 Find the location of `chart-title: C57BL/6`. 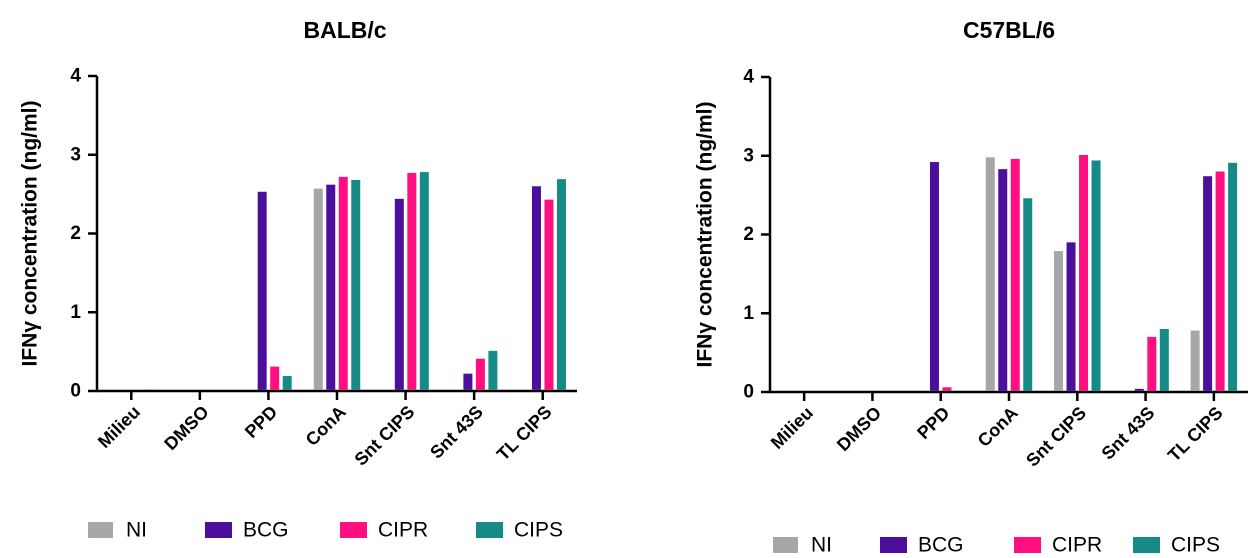

chart-title: C57BL/6 is located at coordinates (1009, 30).